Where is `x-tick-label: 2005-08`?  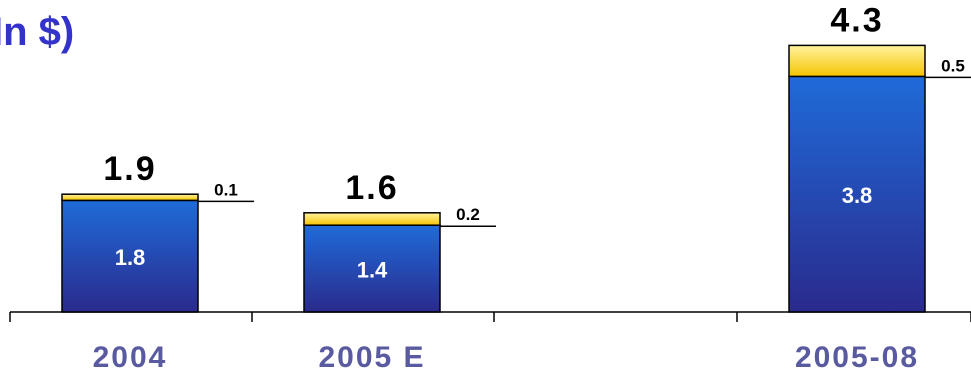
x-tick-label: 2005-08 is located at coordinates (857, 357).